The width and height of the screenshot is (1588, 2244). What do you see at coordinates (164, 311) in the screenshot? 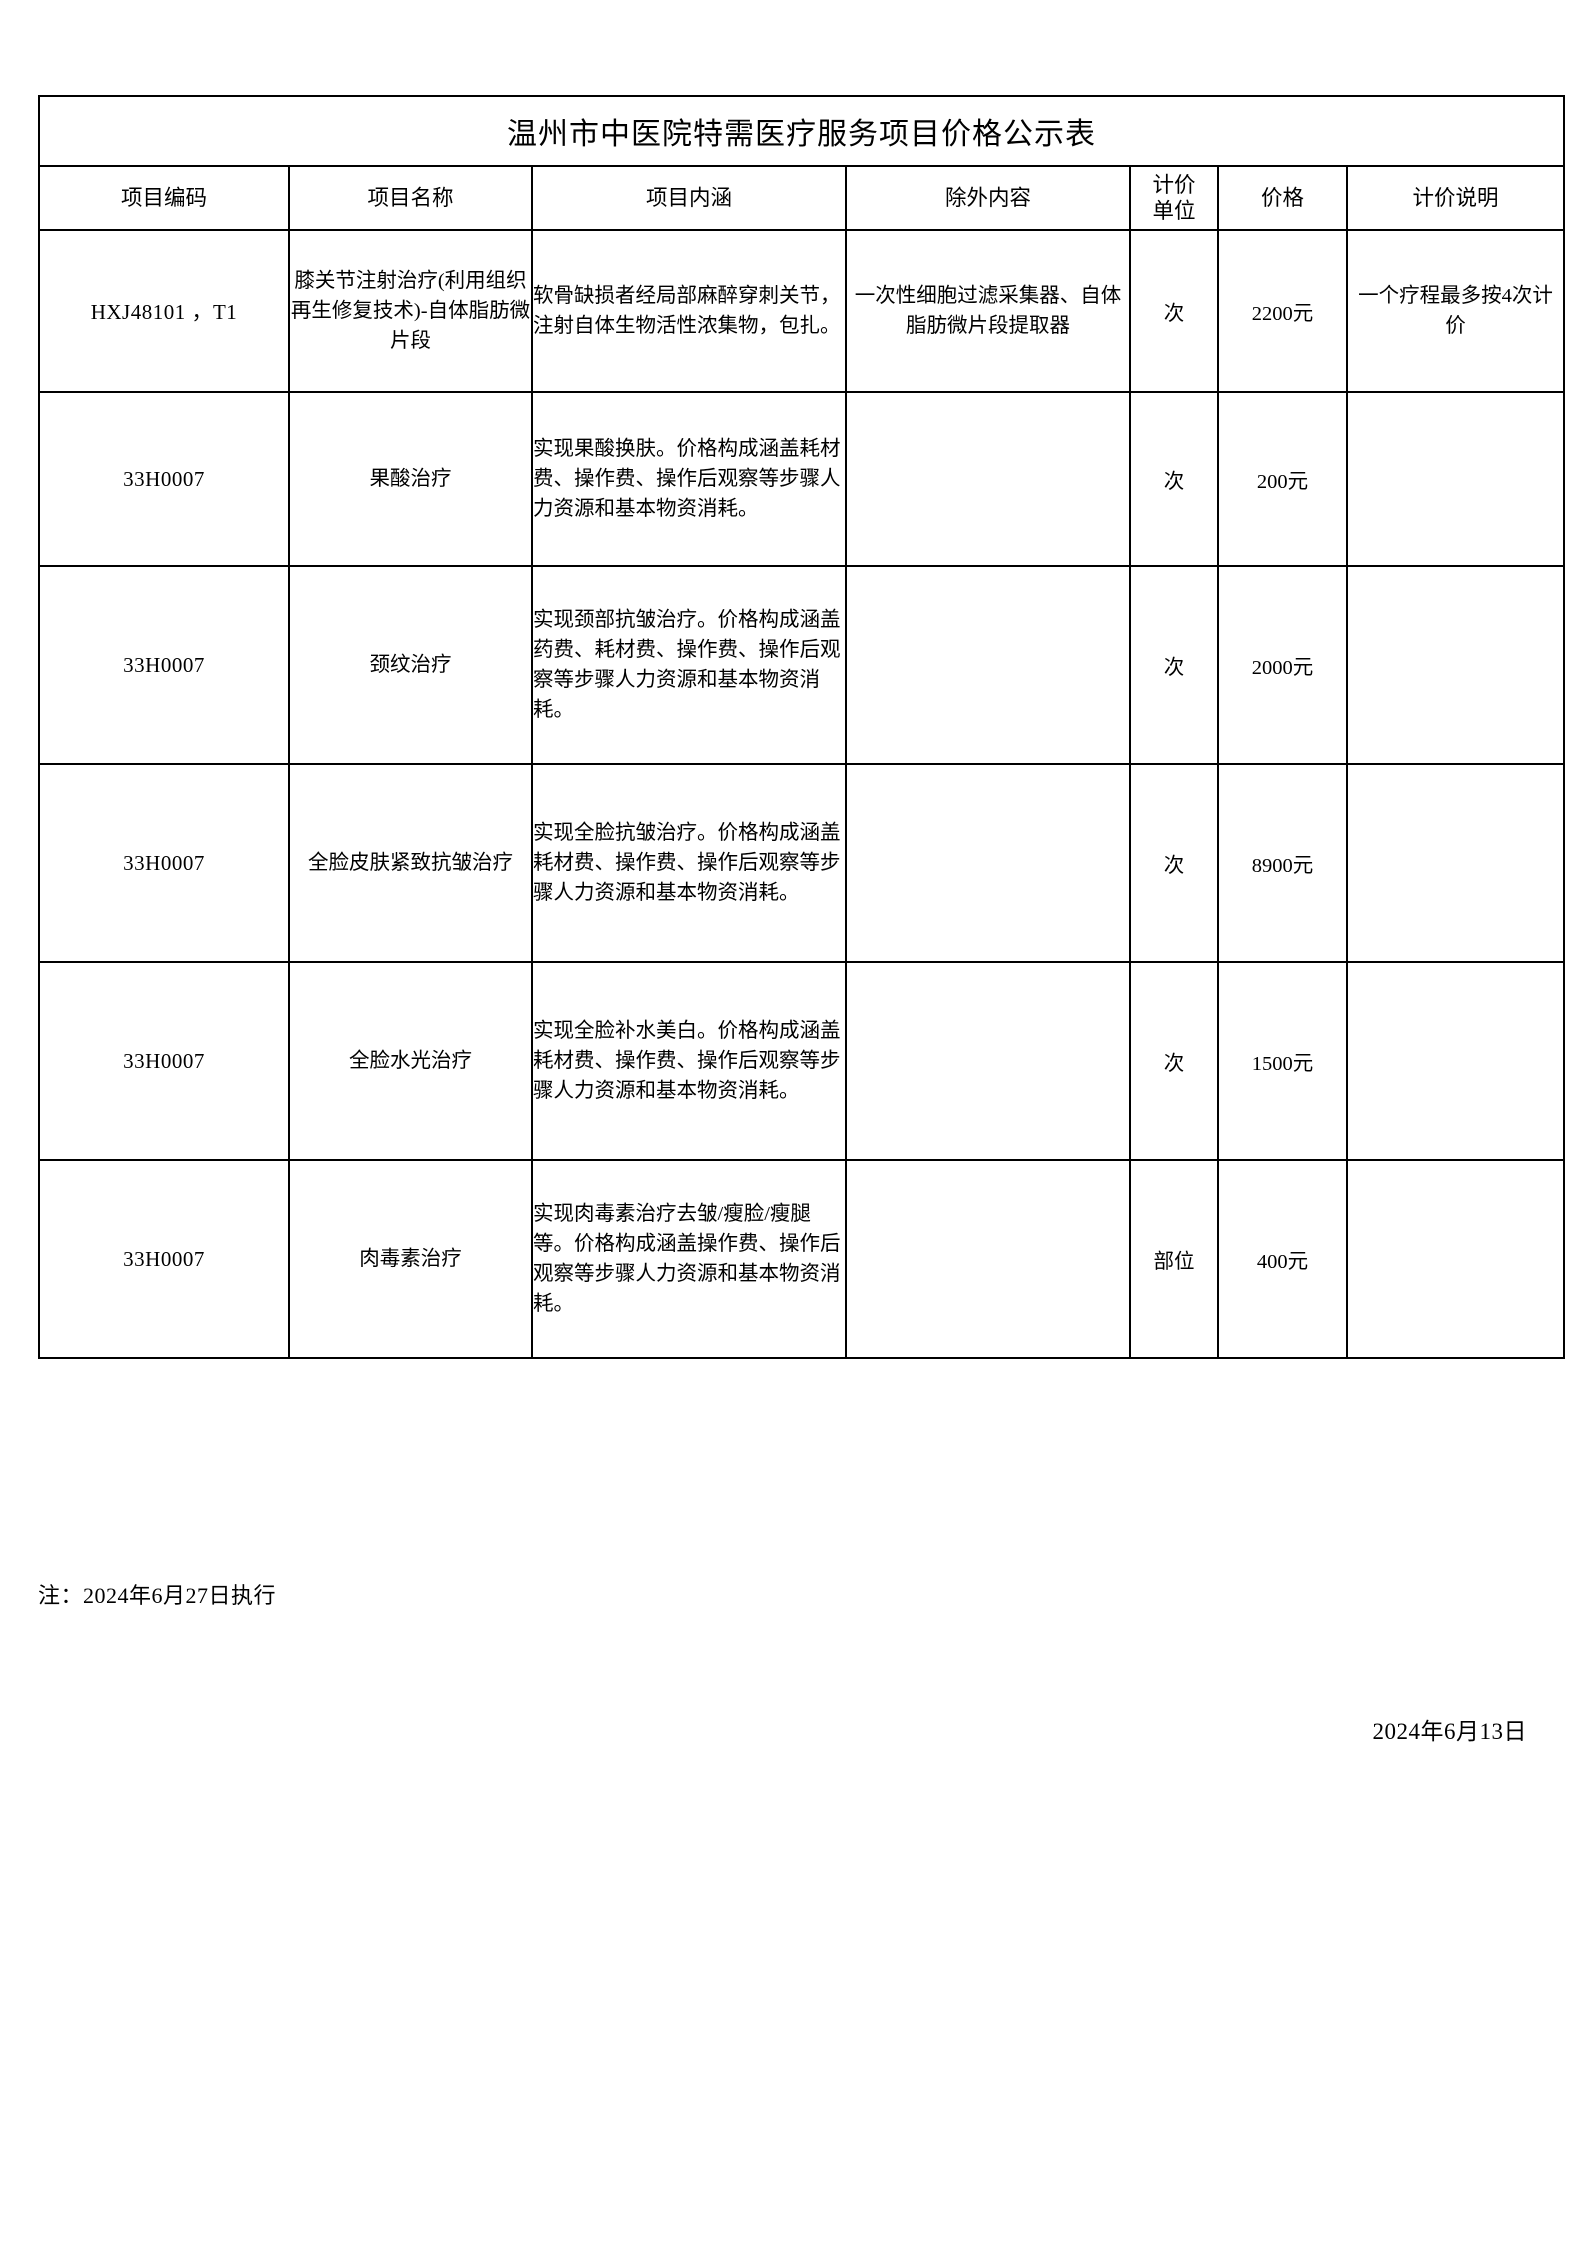
I see `cell-code: HXJ48101 ，T1` at bounding box center [164, 311].